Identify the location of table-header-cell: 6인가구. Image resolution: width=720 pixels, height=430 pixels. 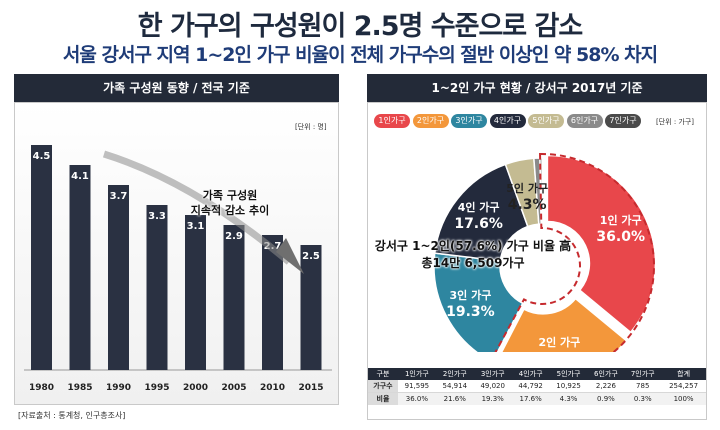
(606, 374).